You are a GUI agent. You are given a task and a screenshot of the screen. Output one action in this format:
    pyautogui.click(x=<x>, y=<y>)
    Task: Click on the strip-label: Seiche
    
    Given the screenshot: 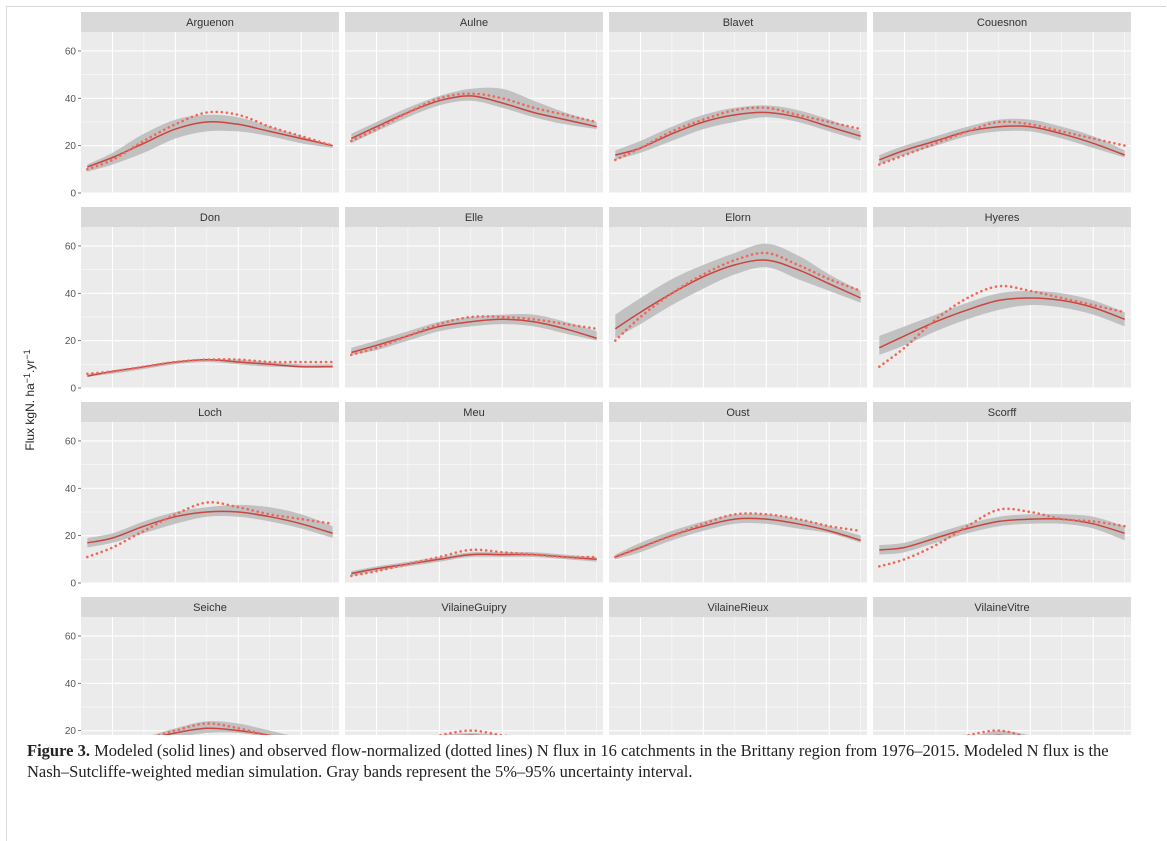 What is the action you would take?
    pyautogui.click(x=210, y=608)
    